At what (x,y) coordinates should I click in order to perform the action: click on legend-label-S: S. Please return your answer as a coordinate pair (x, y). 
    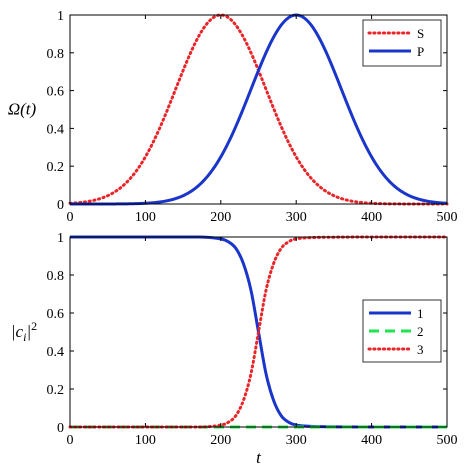
    Looking at the image, I should click on (420, 33).